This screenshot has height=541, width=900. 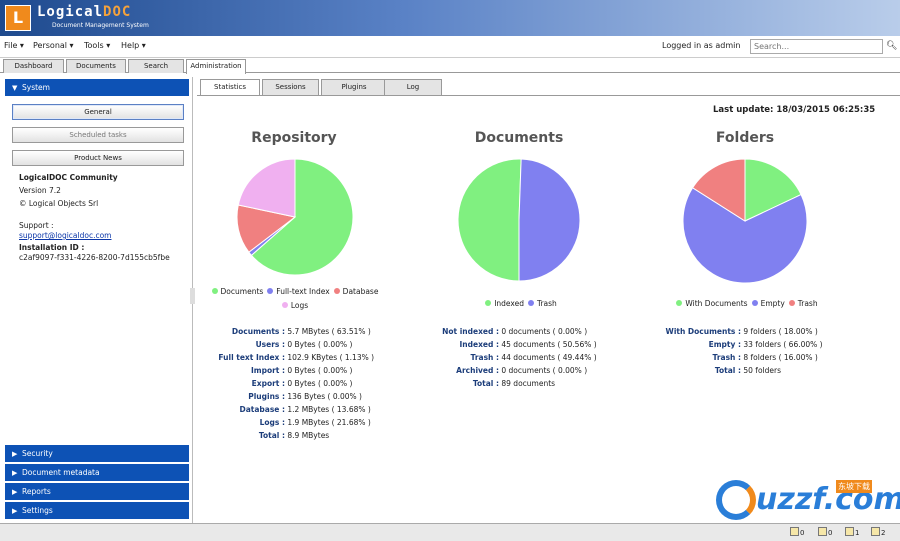 I want to click on stat-row: Full text Index : 102.9 KBytes ( 1.13% ), so click(x=285, y=357).